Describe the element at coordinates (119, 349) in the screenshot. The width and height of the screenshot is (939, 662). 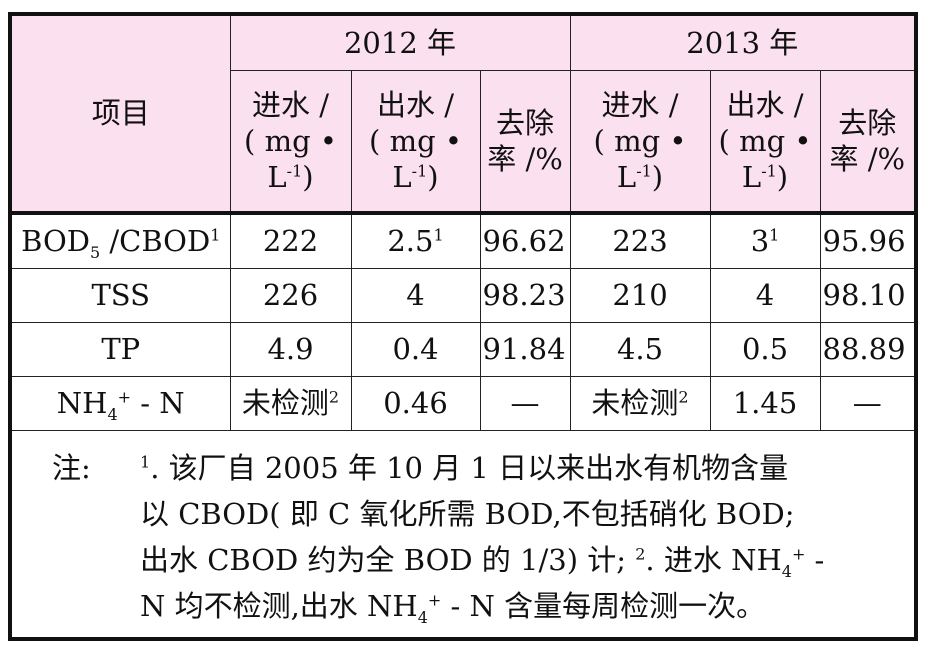
I see `row-item: TP` at that location.